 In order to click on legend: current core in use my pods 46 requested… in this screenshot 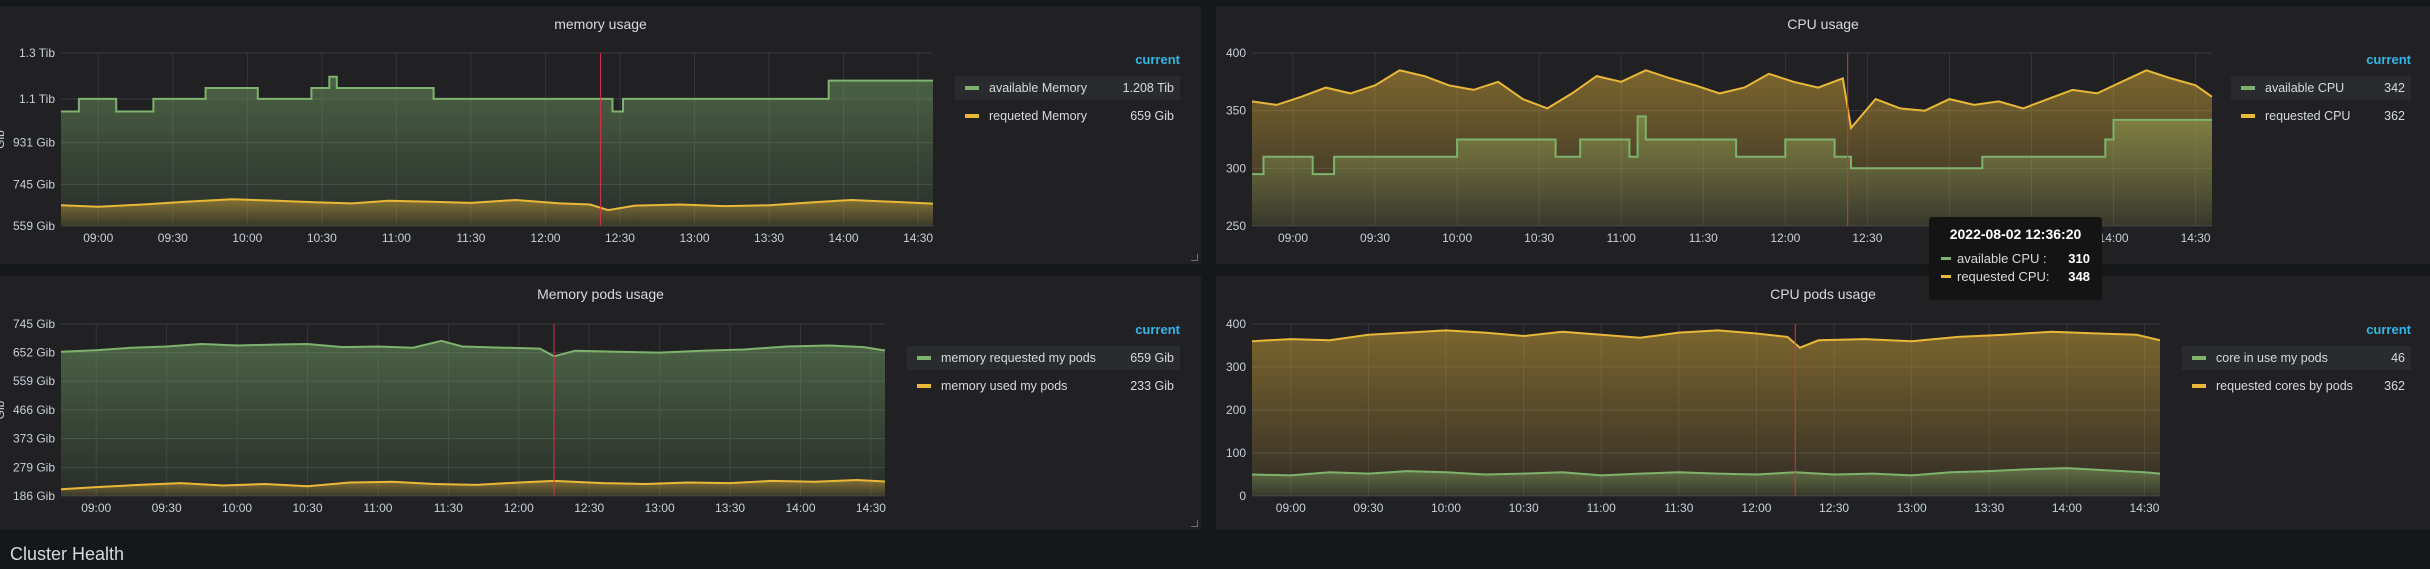, I will do `click(2296, 362)`.